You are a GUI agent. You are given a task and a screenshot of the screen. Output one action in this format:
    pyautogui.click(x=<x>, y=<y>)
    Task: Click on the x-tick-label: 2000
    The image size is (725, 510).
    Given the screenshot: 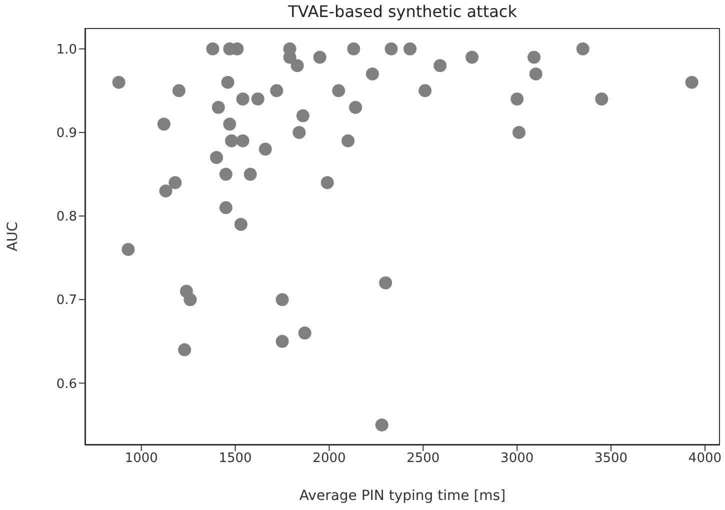 What is the action you would take?
    pyautogui.click(x=329, y=458)
    